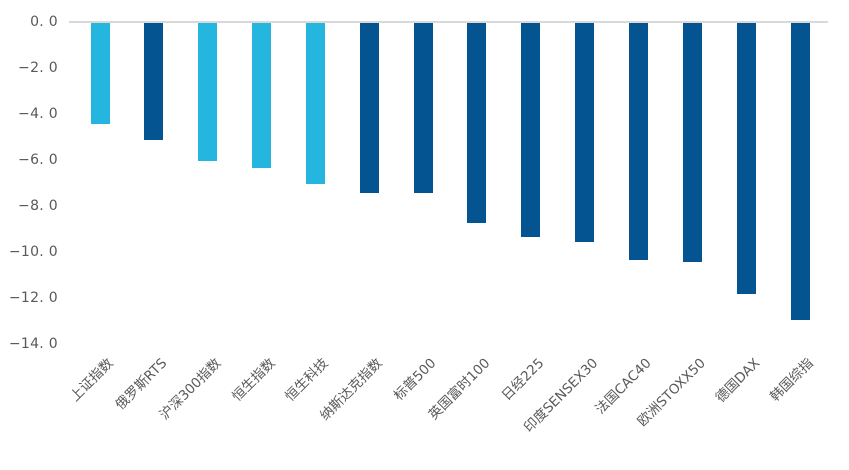 The width and height of the screenshot is (849, 470). I want to click on y-tick-label: 0. 0, so click(44, 22).